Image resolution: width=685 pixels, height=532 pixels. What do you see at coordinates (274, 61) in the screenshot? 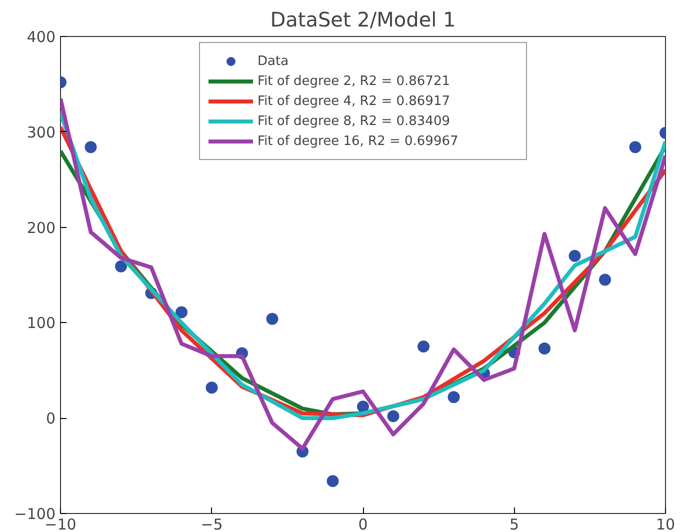
I see `legend-label: Data` at bounding box center [274, 61].